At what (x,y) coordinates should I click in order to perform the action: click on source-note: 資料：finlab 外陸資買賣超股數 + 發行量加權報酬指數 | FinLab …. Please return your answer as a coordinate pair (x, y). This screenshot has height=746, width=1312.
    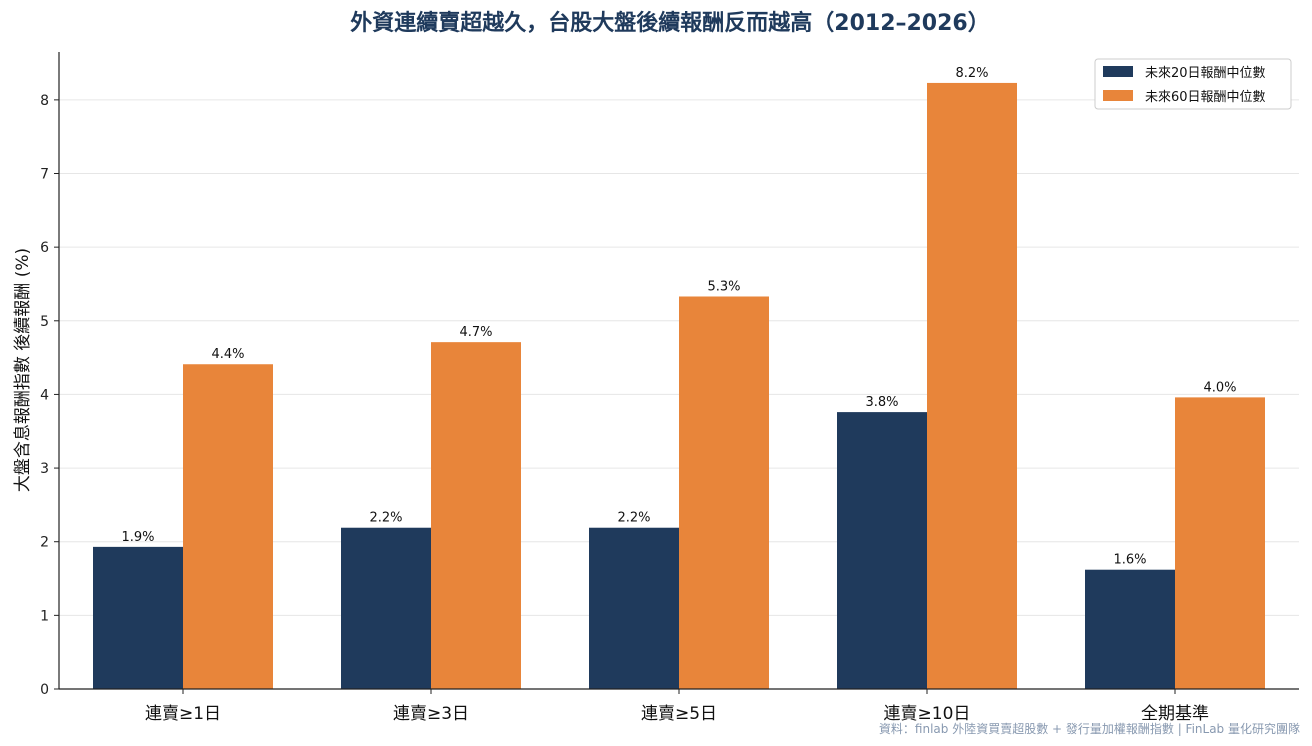
    Looking at the image, I should click on (1089, 728).